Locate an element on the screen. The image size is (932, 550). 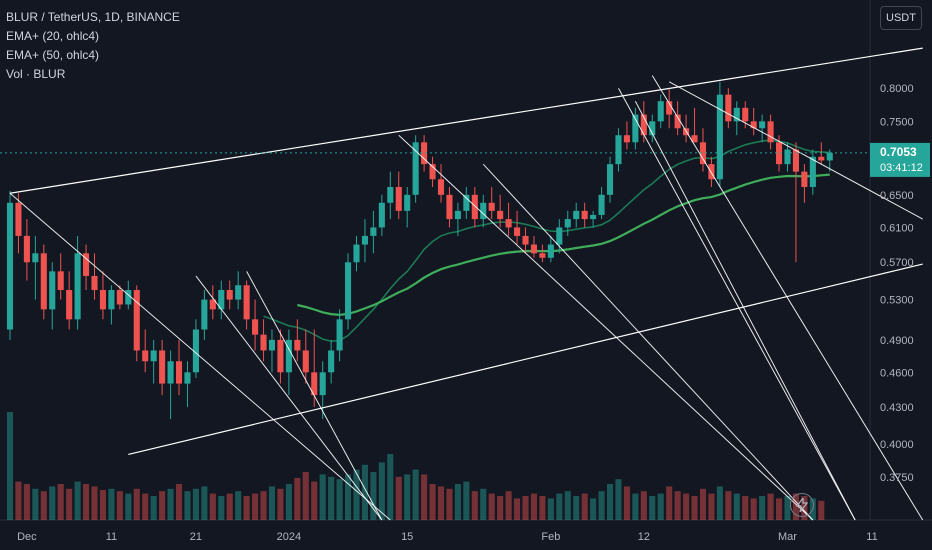
ema20-legend: EMA+ (20, ohlc4) is located at coordinates (53, 36).